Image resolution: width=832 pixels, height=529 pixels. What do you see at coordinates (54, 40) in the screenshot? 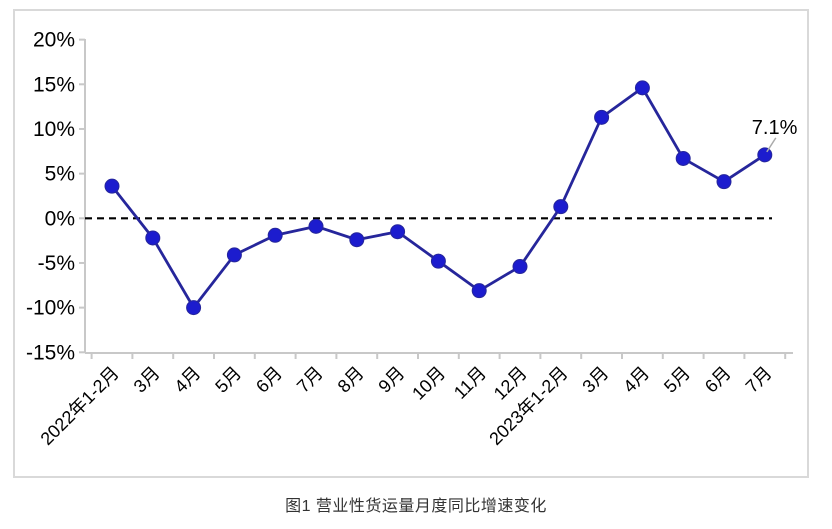
I see `y-axis-label: 20%` at bounding box center [54, 40].